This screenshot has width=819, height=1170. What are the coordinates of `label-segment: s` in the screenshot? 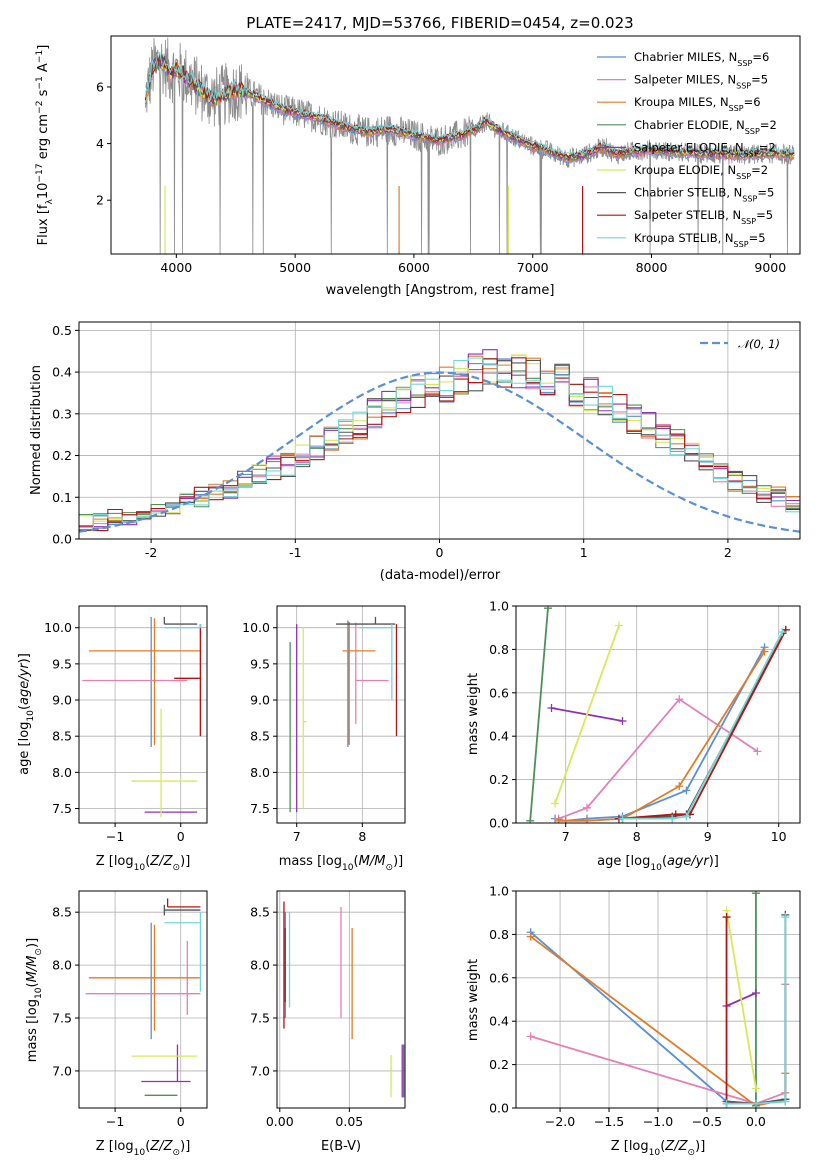 It's located at (43, 94).